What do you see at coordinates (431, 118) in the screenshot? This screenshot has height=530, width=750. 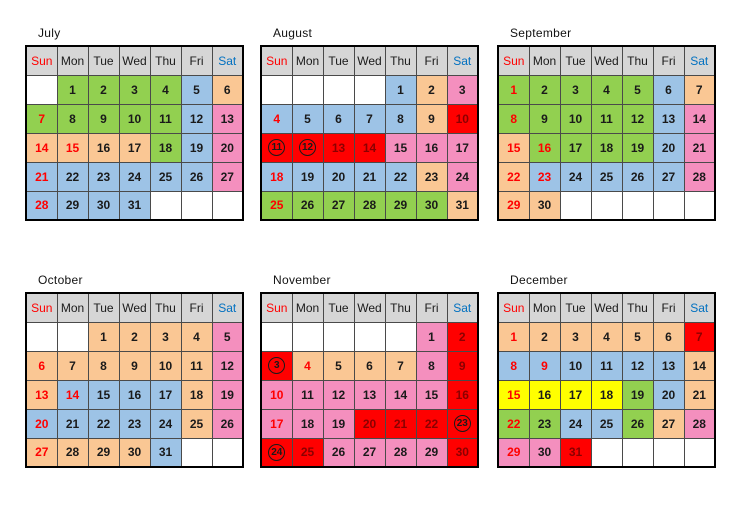 I see `day-cell-august-9: 9` at bounding box center [431, 118].